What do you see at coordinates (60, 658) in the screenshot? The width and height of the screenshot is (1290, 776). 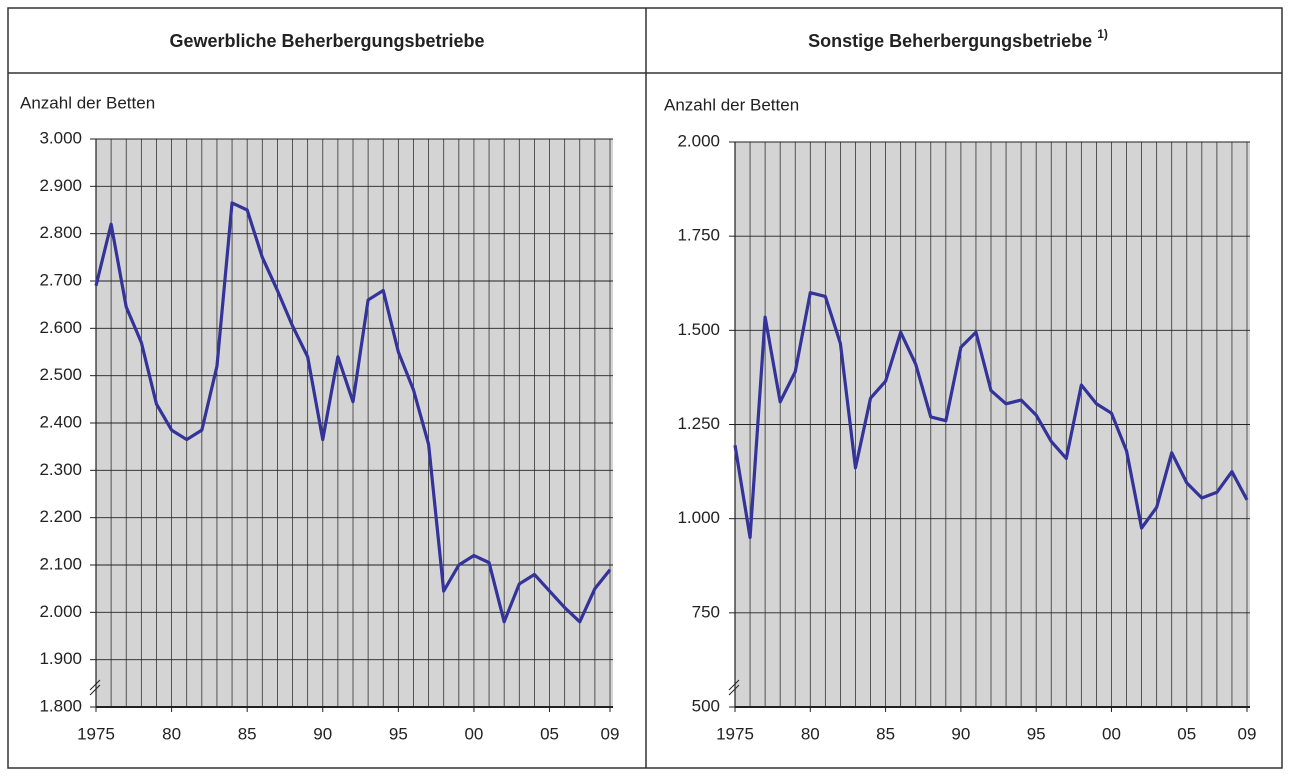 I see `y-tick-label: 1.900` at bounding box center [60, 658].